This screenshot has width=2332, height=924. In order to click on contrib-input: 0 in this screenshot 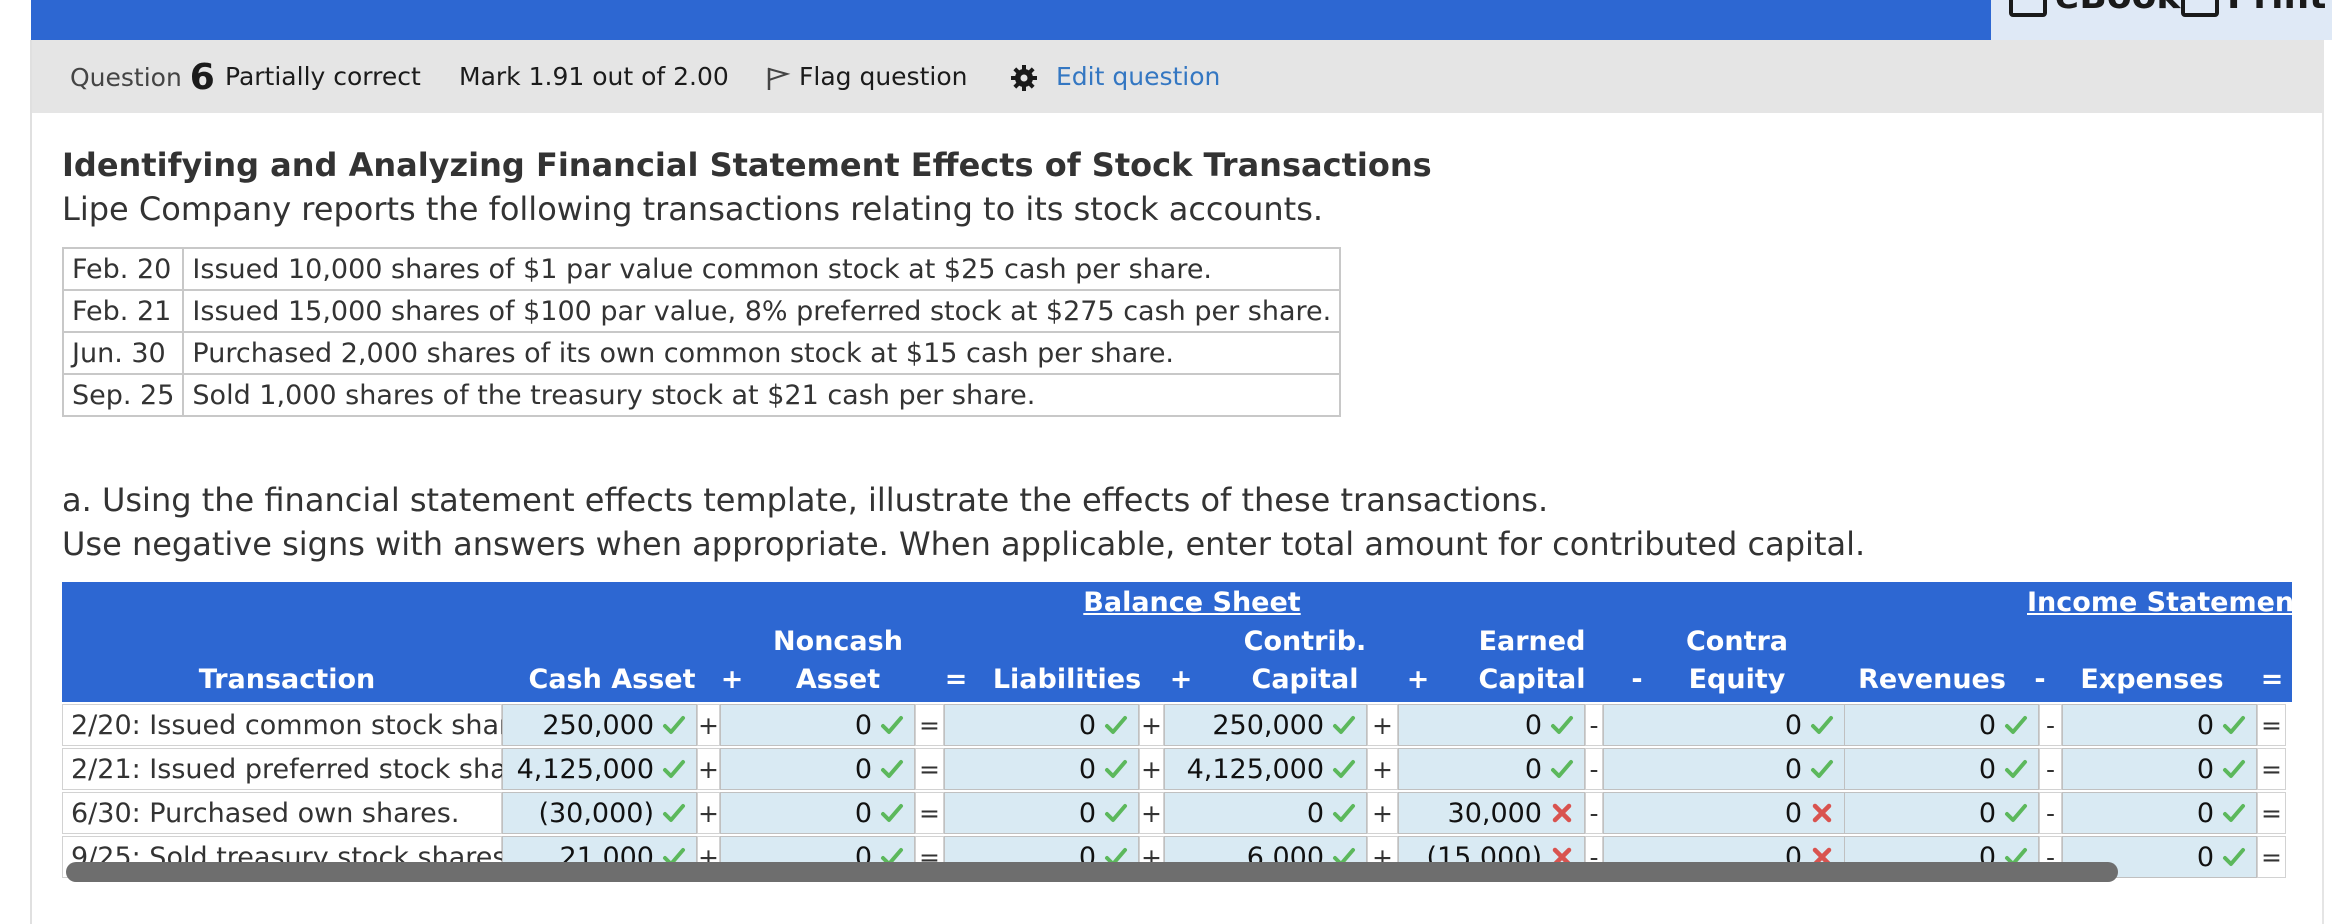, I will do `click(1265, 813)`.